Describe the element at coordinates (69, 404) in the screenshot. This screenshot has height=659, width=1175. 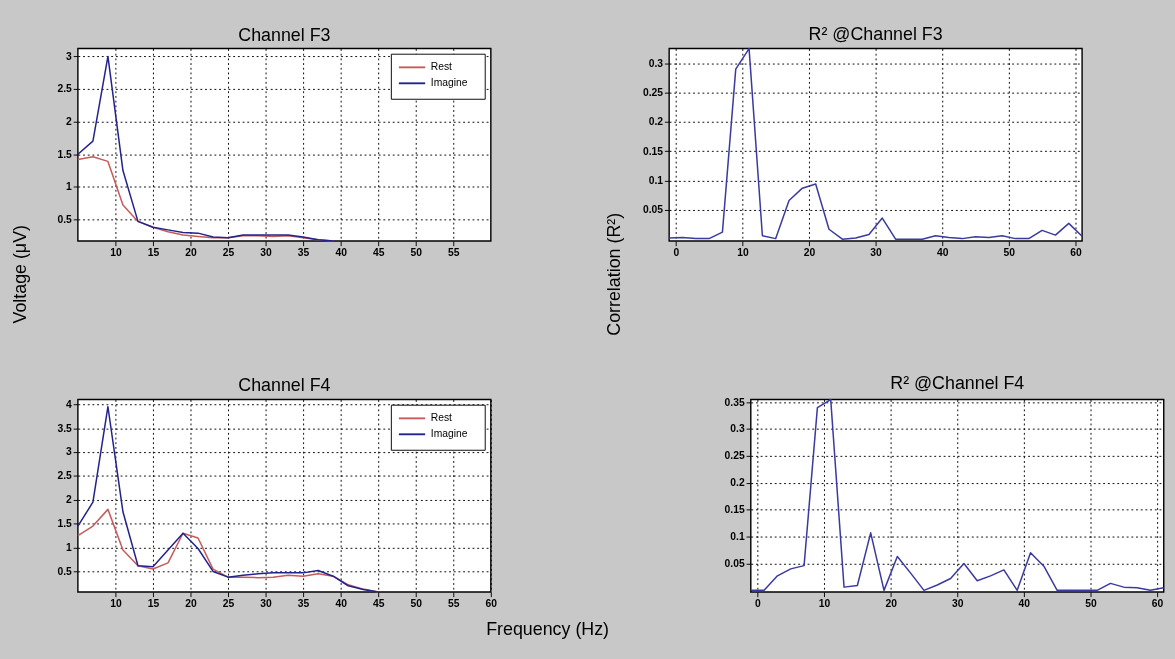
I see `y-tick-label: 4` at that location.